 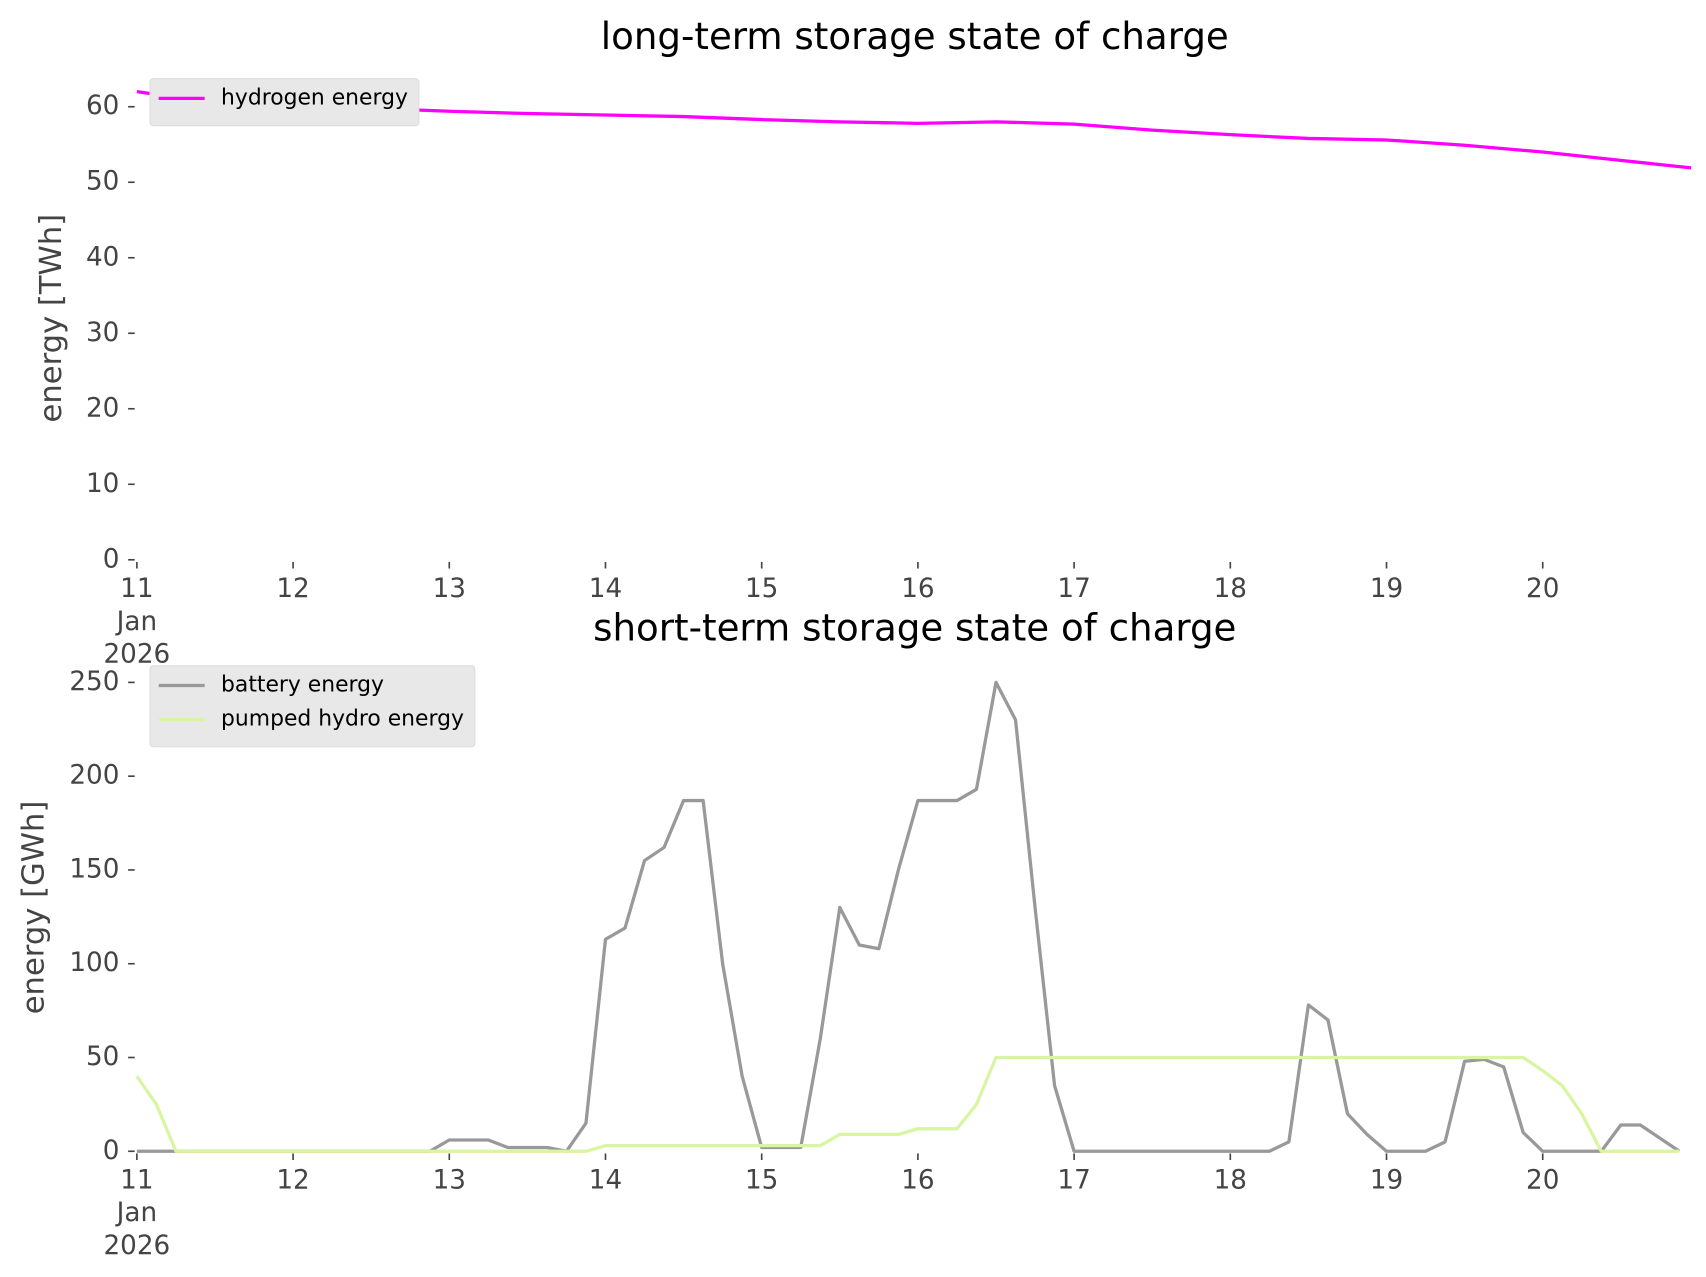 What do you see at coordinates (102, 408) in the screenshot?
I see `y-tick-label: 20` at bounding box center [102, 408].